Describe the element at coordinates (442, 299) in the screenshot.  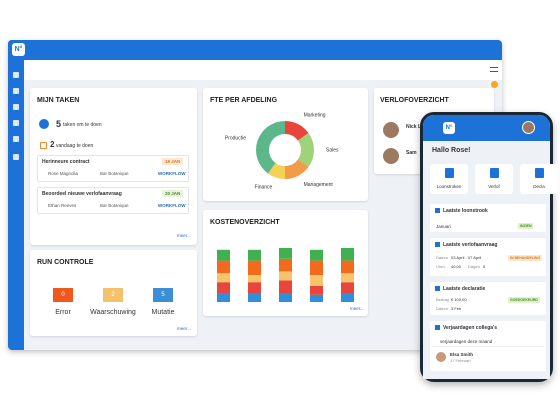
I see `row-label: Bedrag` at that location.